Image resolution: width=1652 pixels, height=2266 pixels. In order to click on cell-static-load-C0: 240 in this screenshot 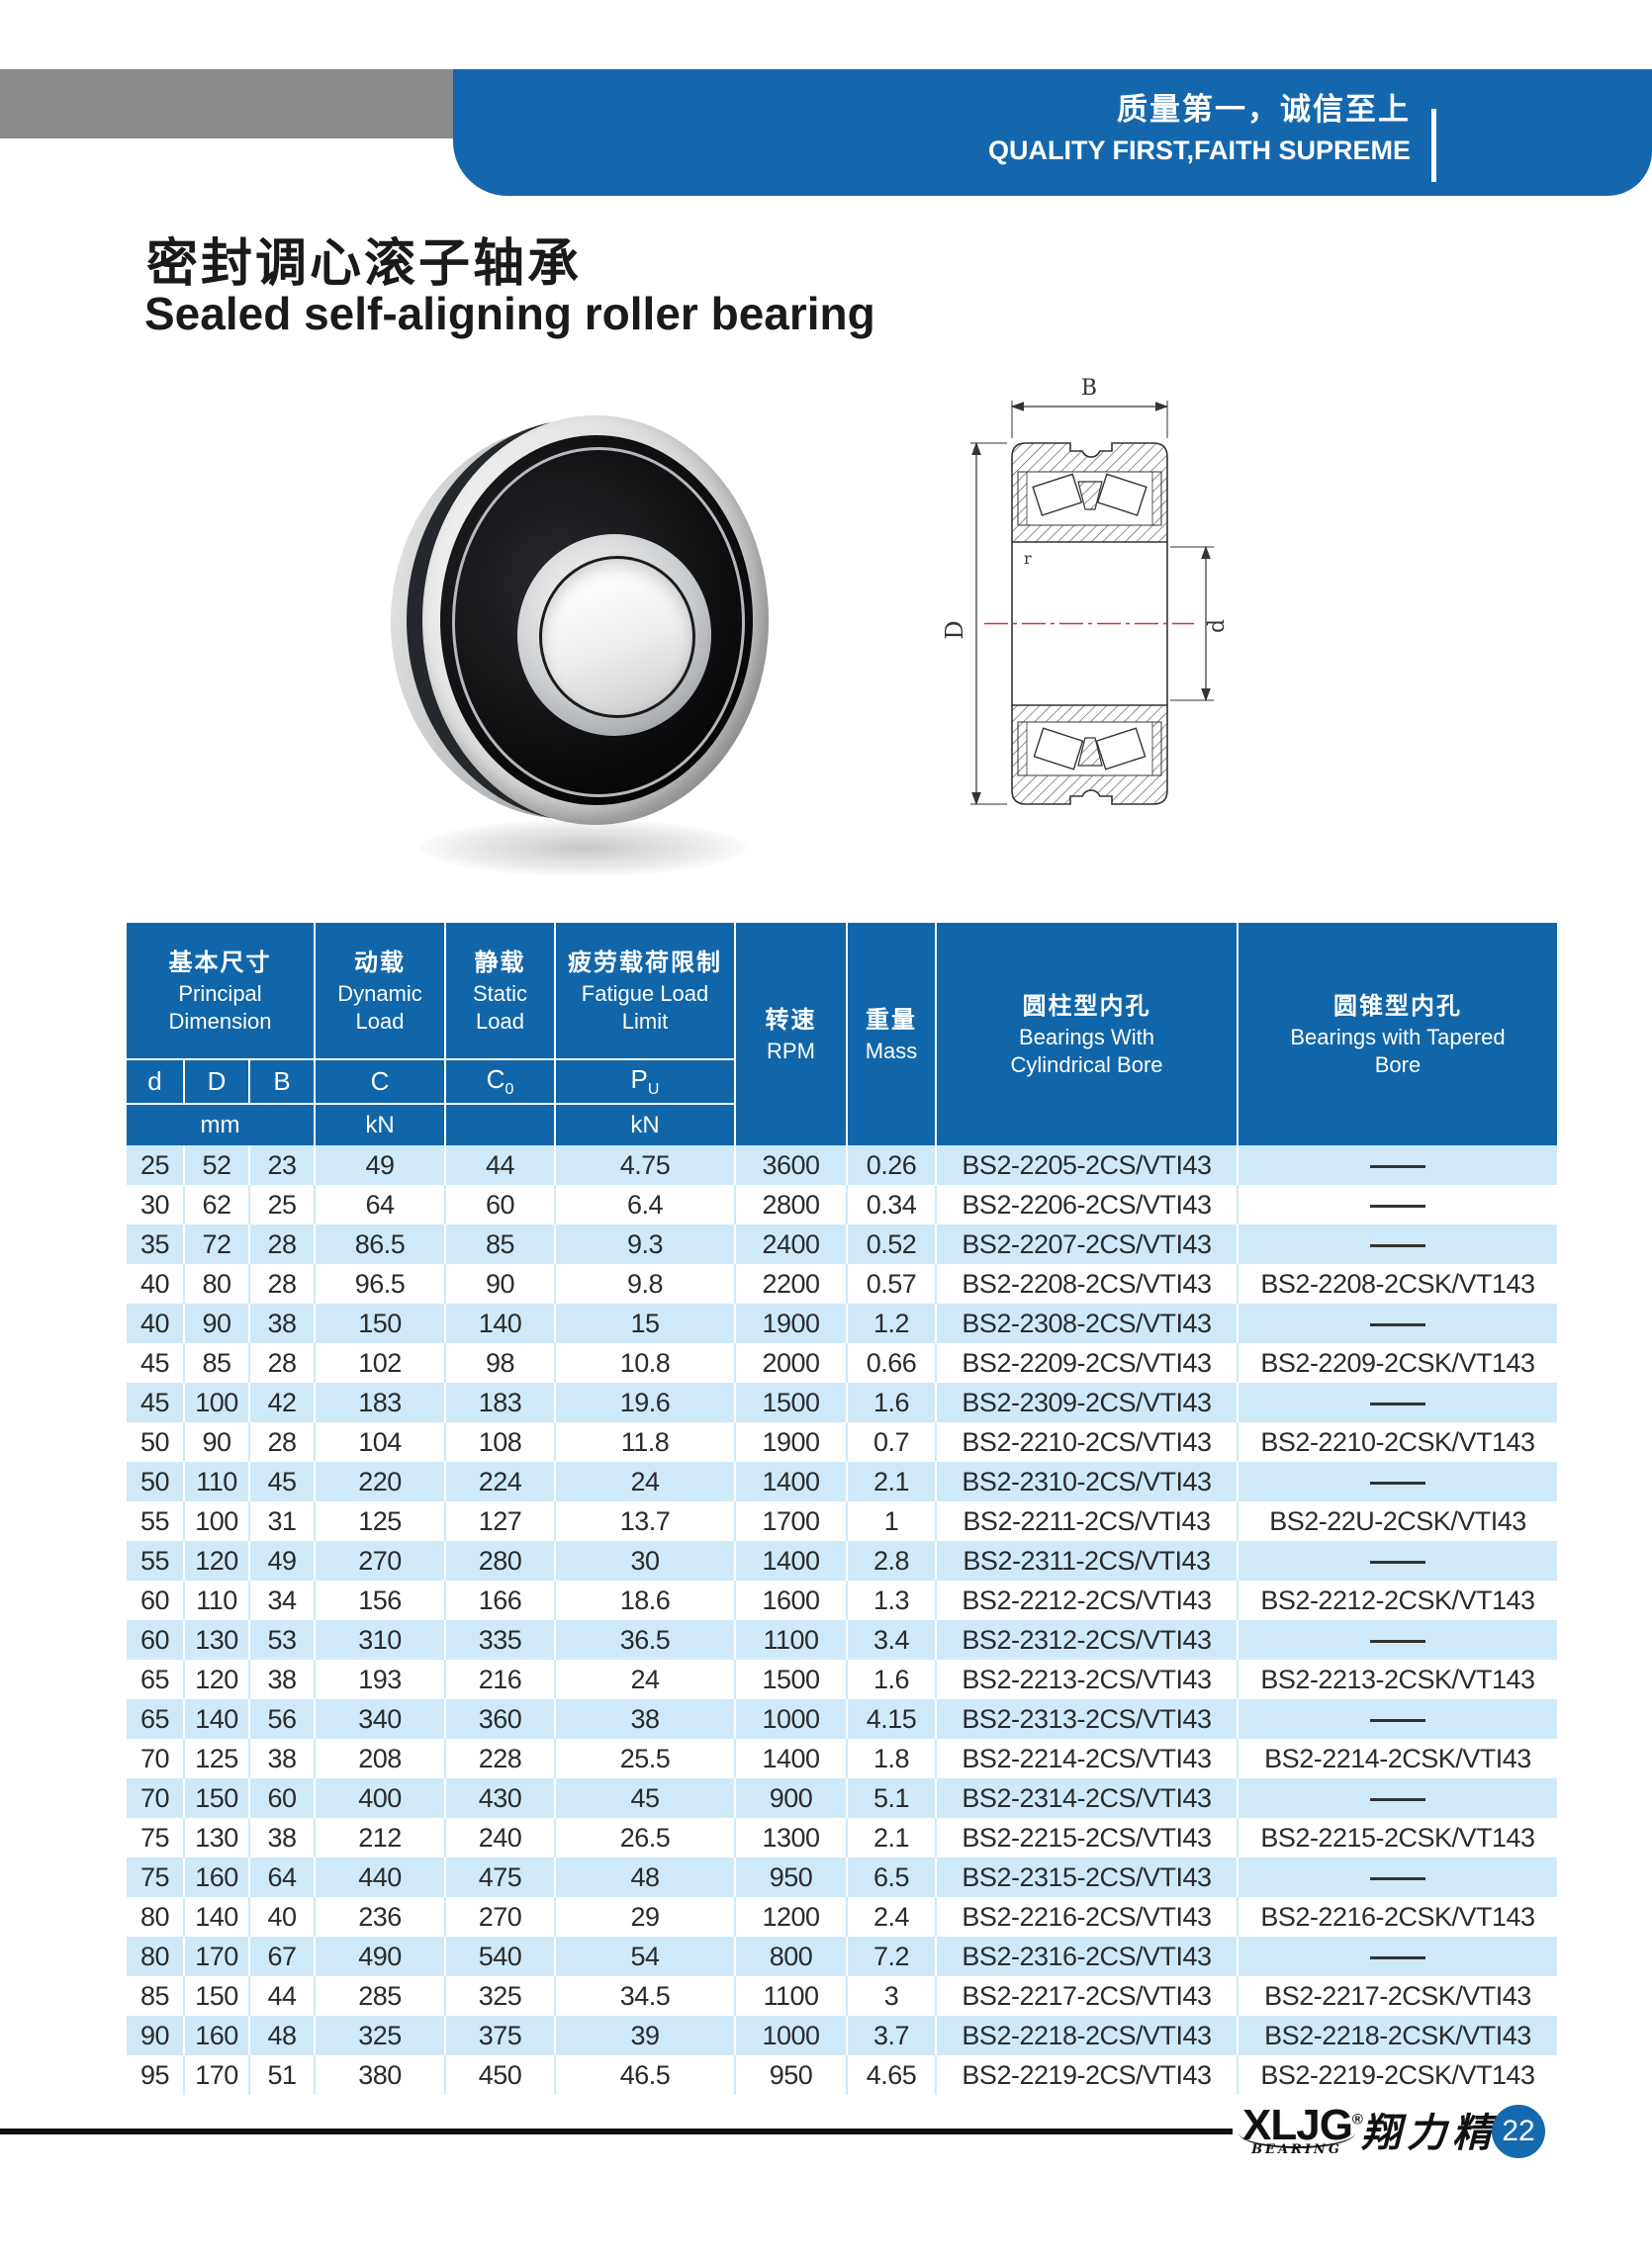, I will do `click(500, 1838)`.